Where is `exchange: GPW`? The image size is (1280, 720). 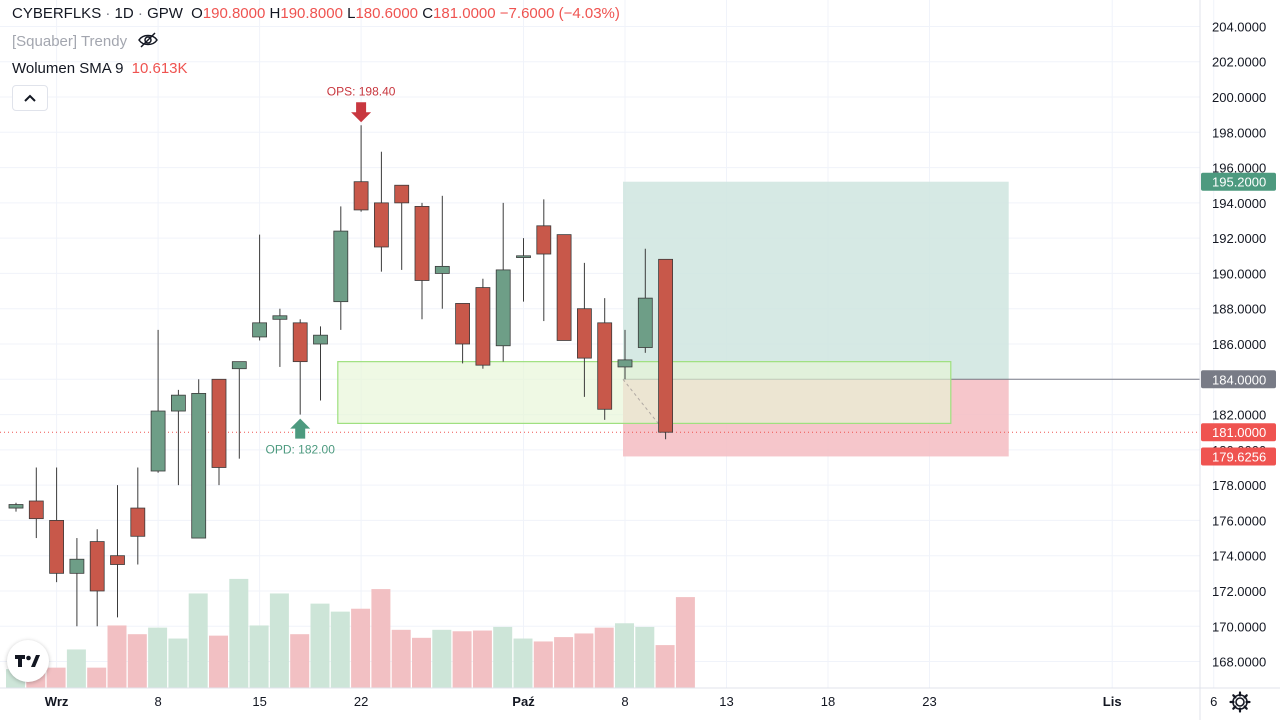 exchange: GPW is located at coordinates (165, 13).